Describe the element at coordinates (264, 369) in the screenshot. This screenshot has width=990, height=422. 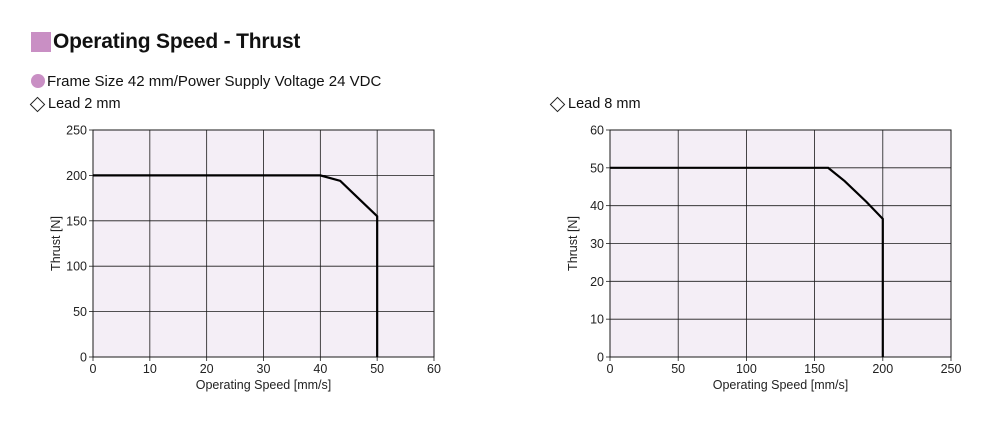
I see `x-tick-label: 30` at that location.